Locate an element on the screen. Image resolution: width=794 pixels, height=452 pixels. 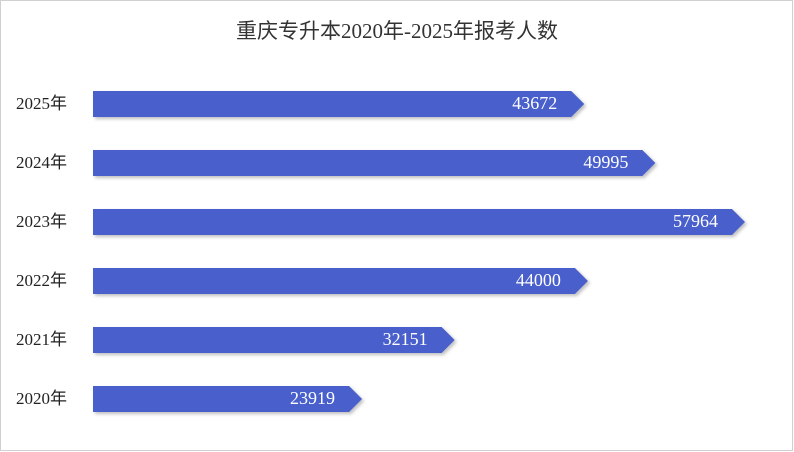
value-label: 49995 is located at coordinates (605, 162).